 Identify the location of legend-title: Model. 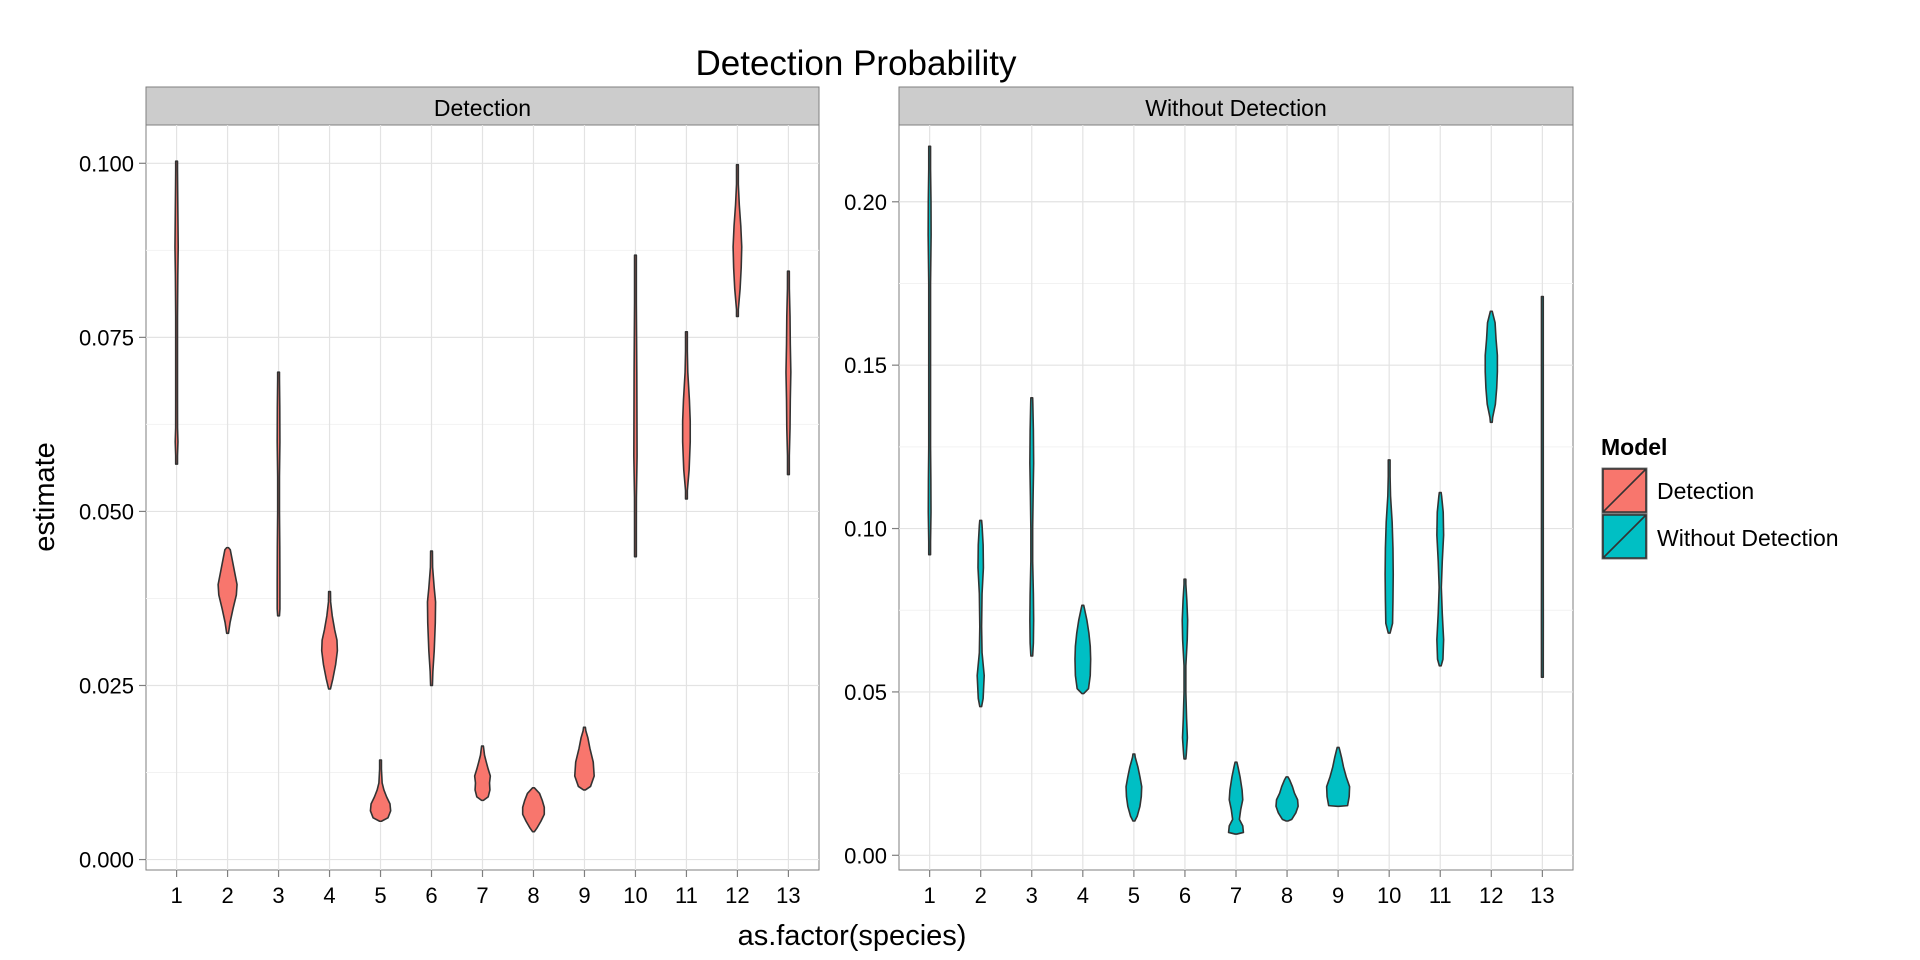
(1634, 447).